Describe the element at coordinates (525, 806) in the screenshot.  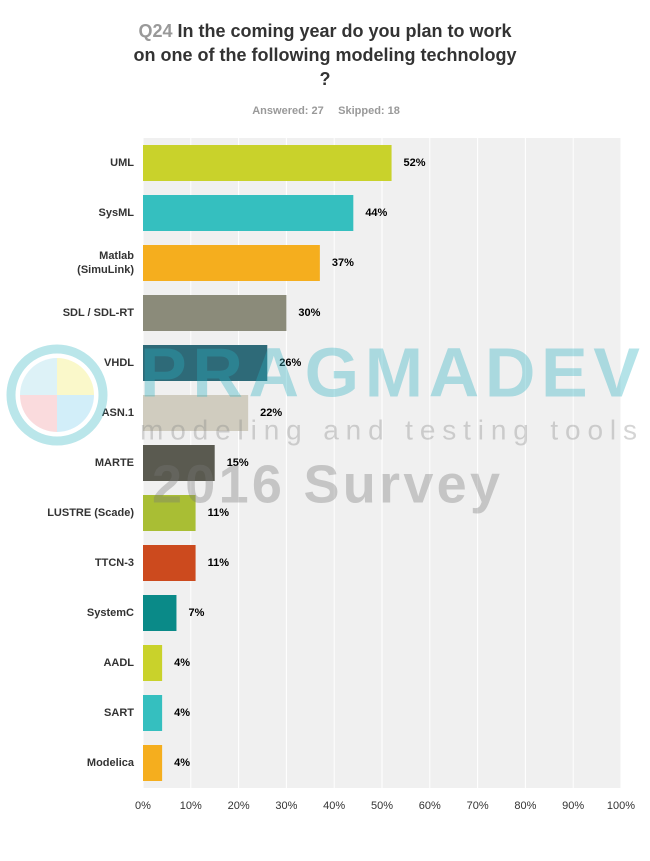
I see `x-tick-label: 80%` at that location.